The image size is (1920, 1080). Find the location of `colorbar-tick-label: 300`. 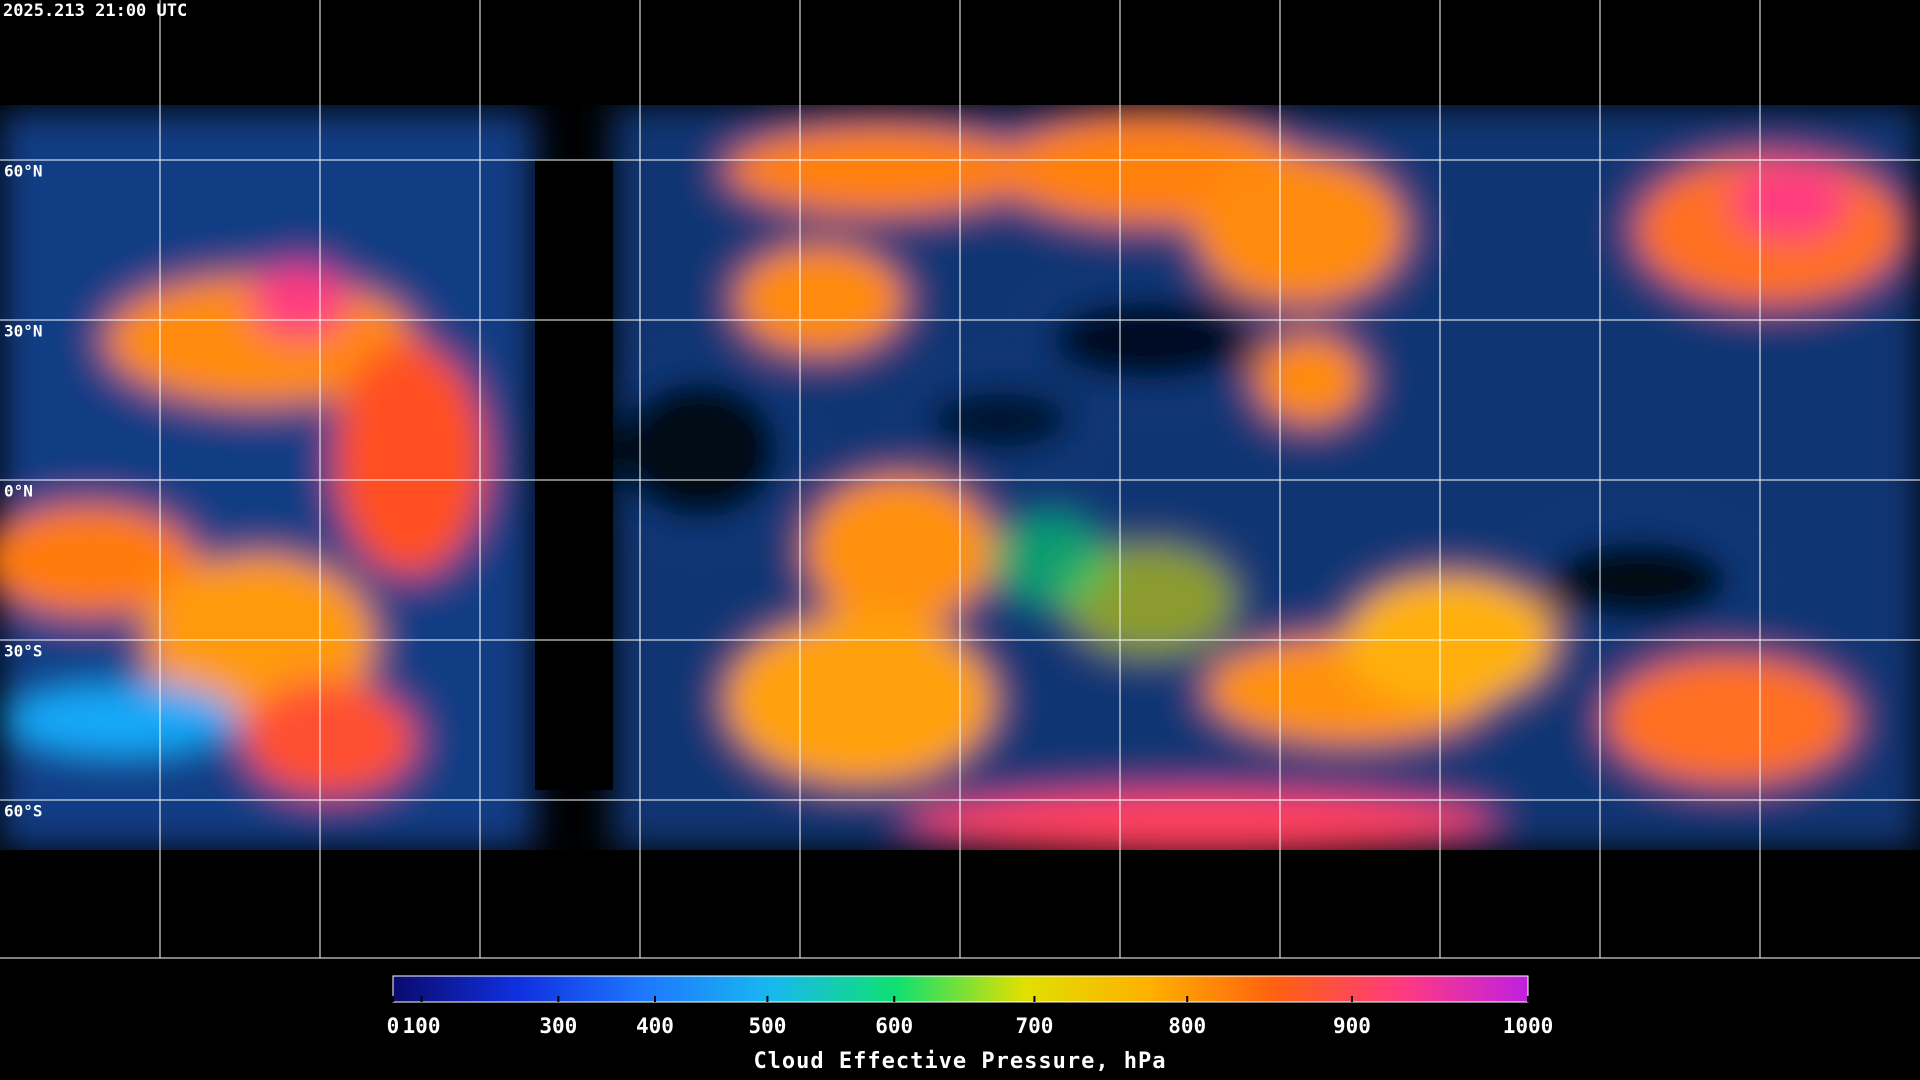

colorbar-tick-label: 300 is located at coordinates (558, 1026).